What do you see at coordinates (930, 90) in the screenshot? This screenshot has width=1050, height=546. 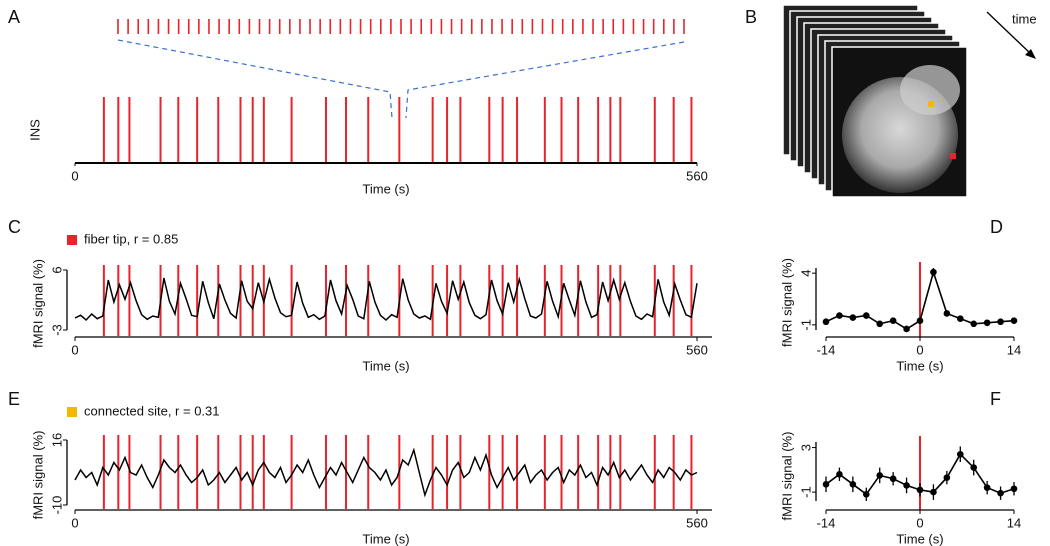 I see `brain` at bounding box center [930, 90].